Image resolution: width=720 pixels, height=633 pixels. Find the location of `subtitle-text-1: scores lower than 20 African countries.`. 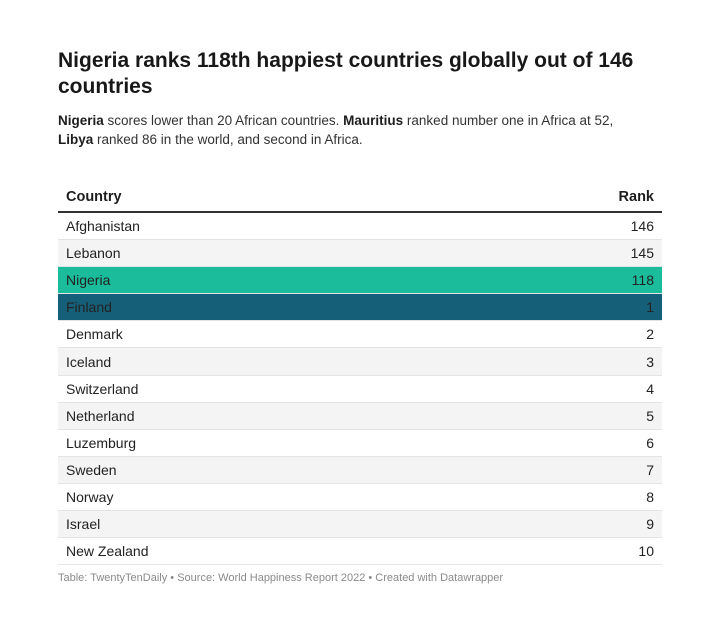

subtitle-text-1: scores lower than 20 African countries. is located at coordinates (223, 120).